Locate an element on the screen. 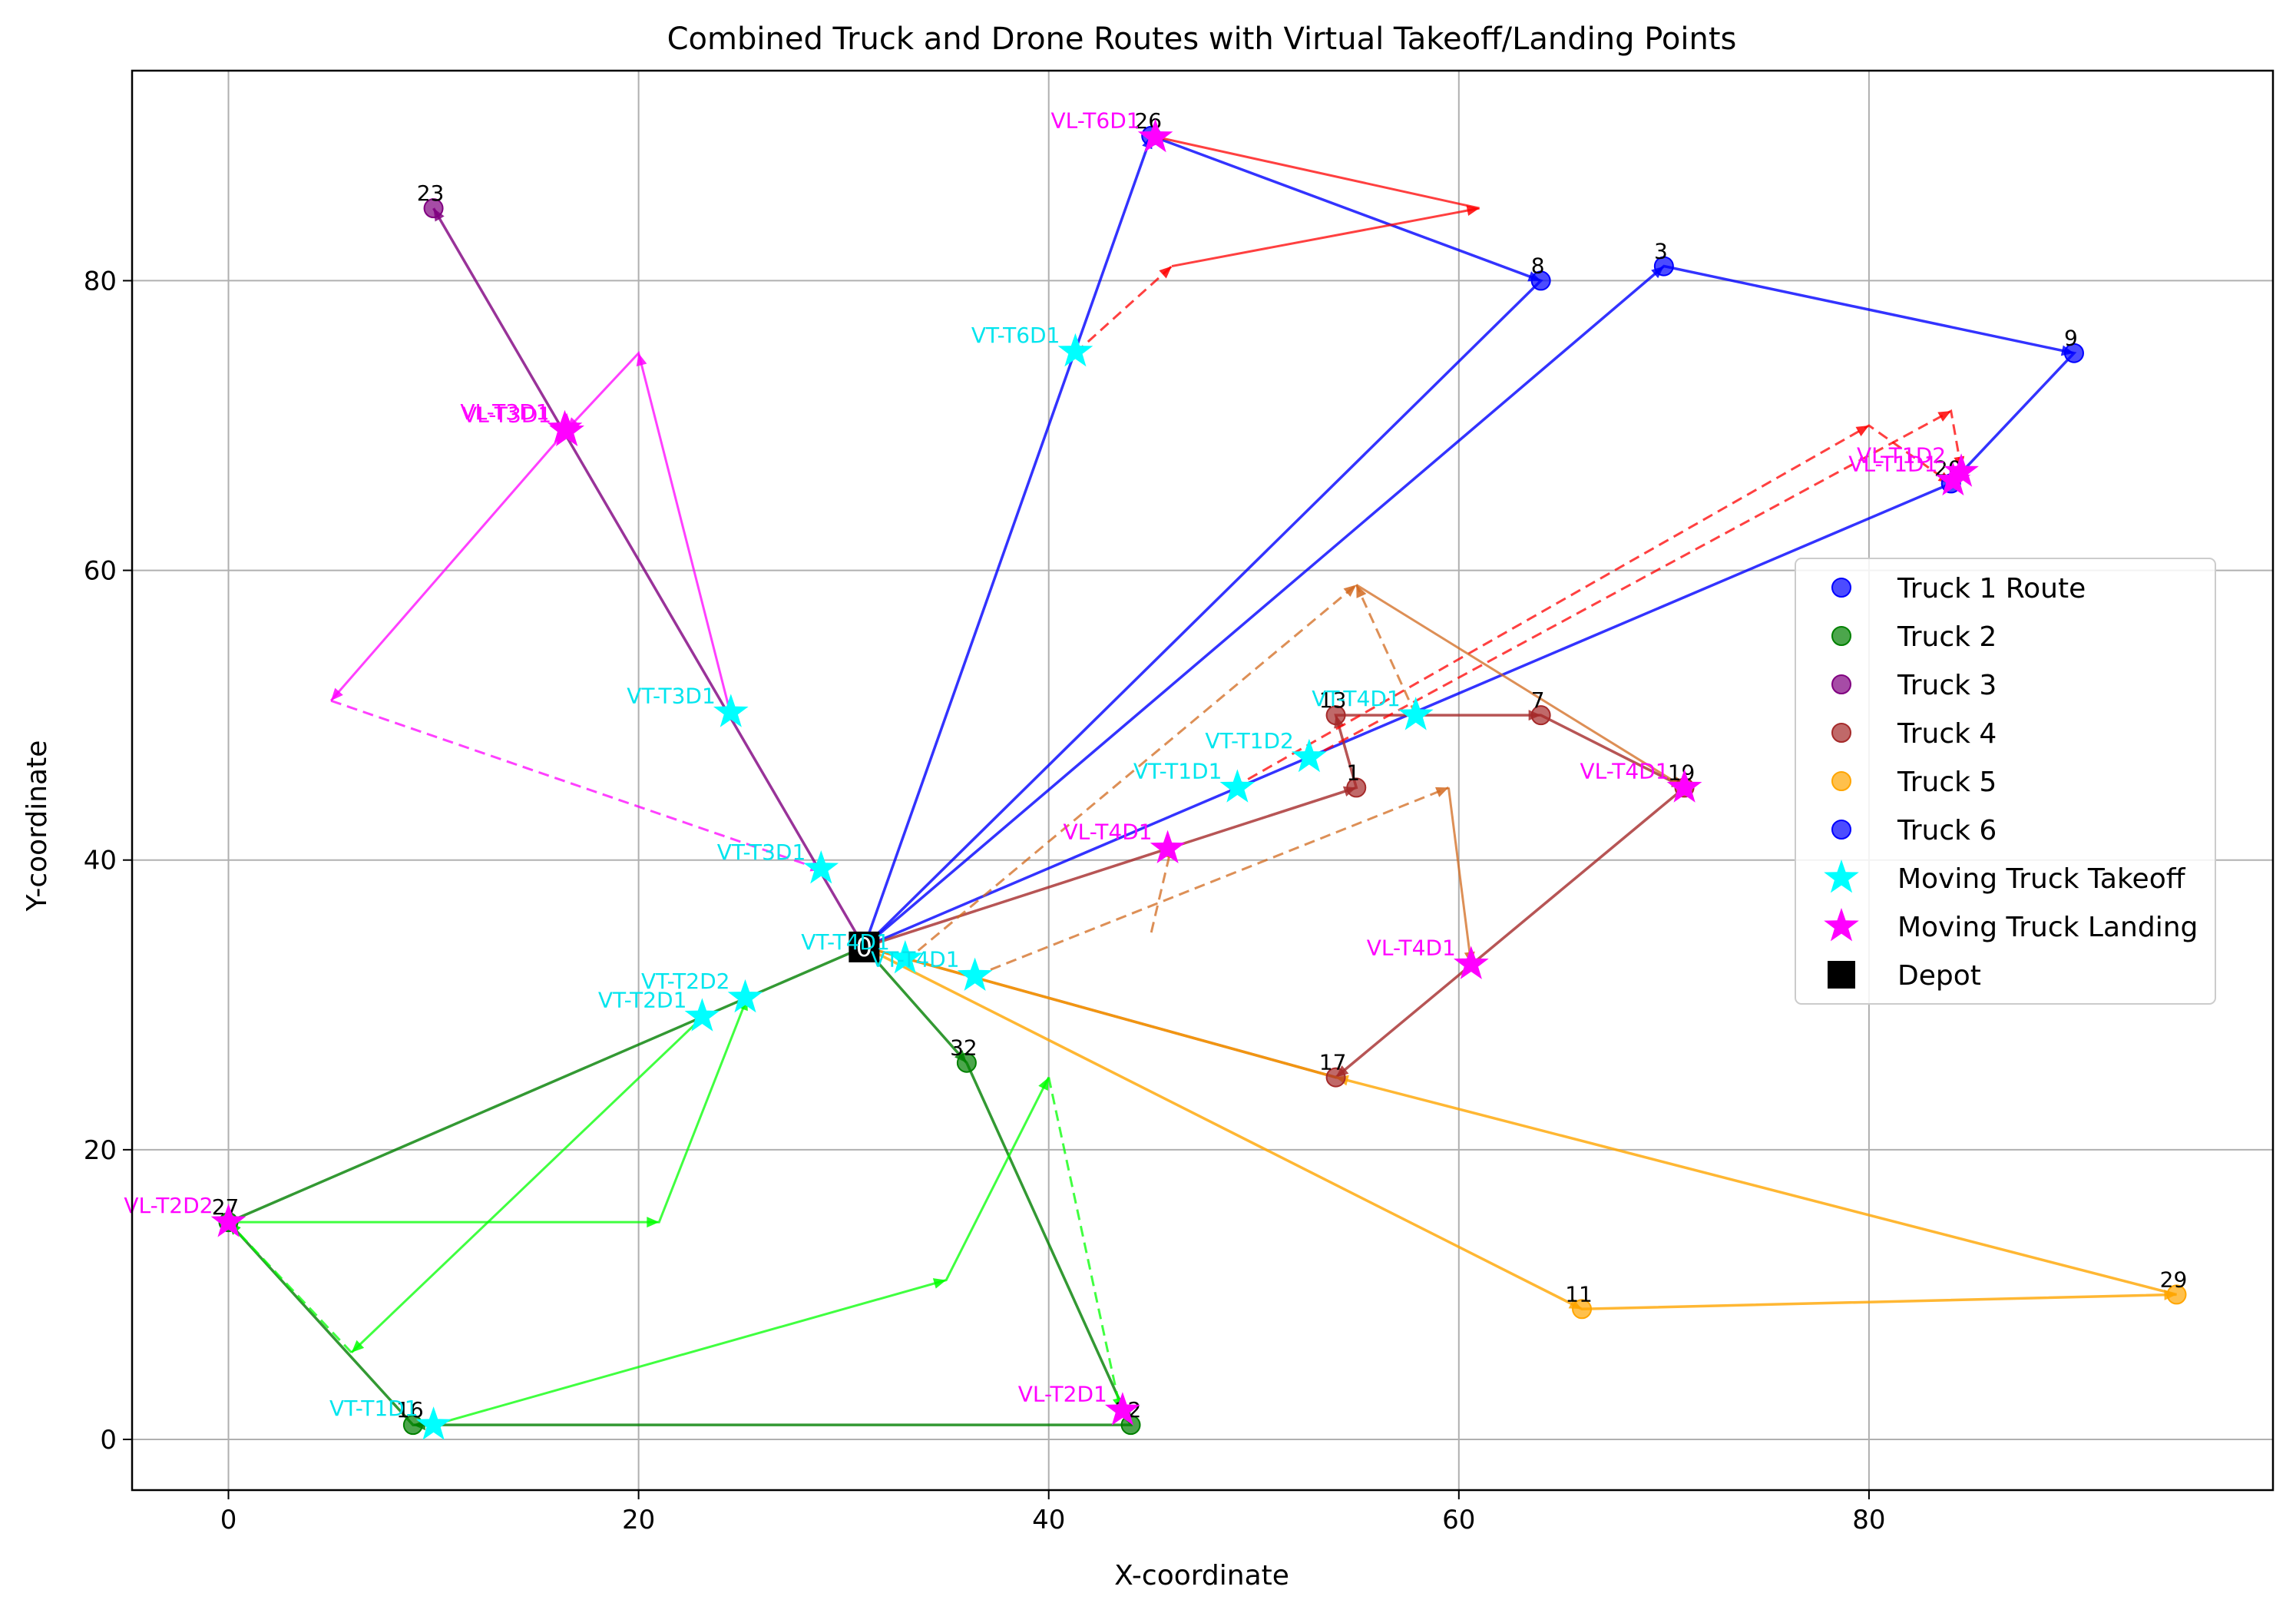 This screenshot has width=2296, height=1613. node-label: 17 is located at coordinates (1333, 1062).